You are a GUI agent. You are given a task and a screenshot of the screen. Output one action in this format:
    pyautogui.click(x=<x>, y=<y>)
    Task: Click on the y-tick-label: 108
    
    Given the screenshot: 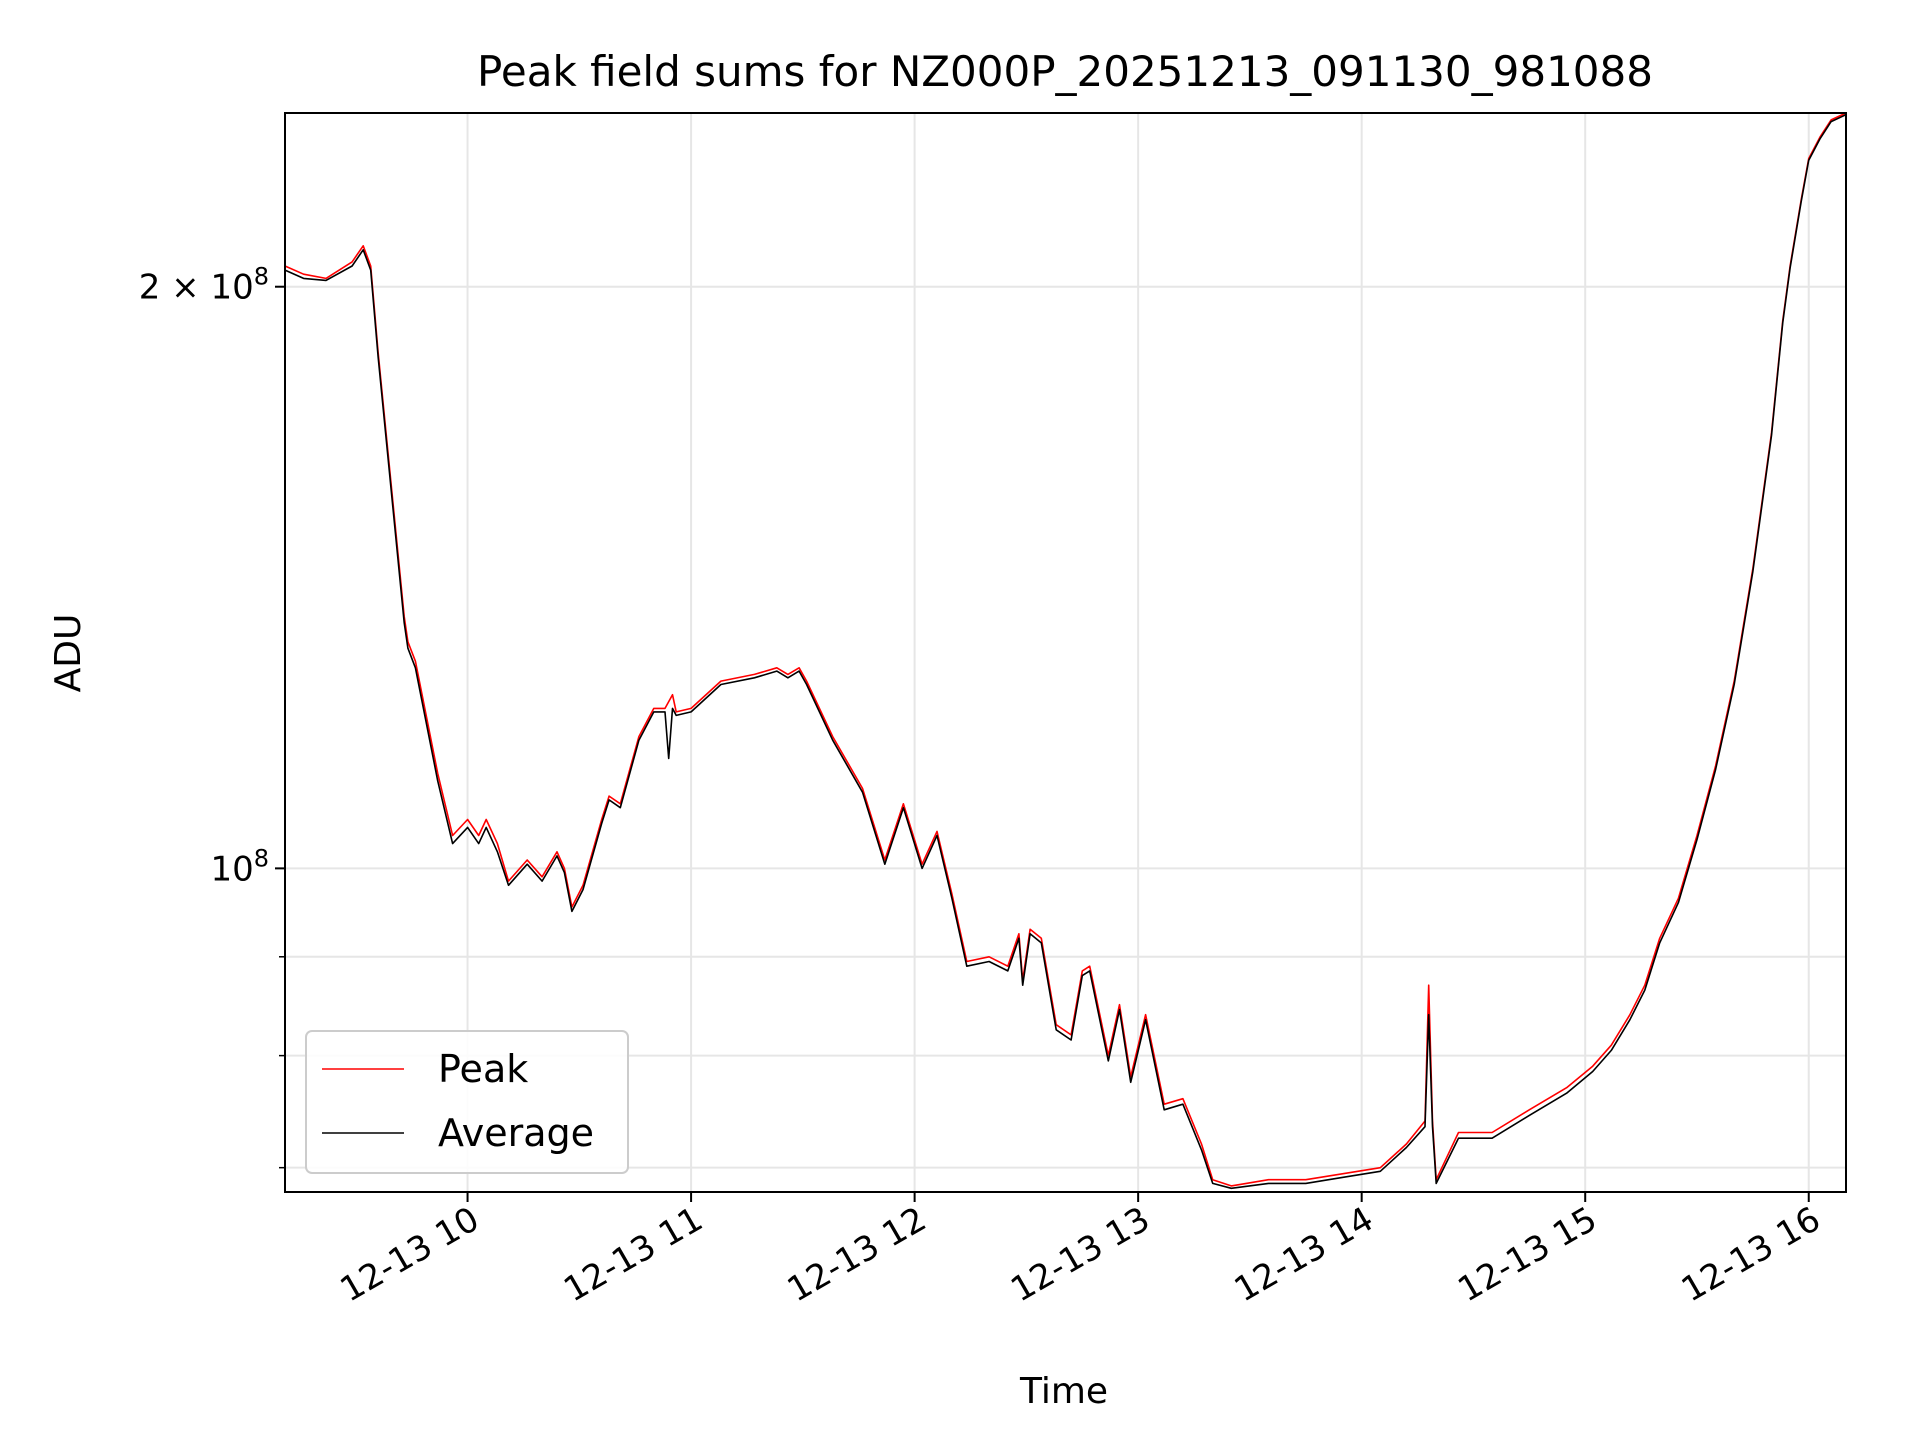 What is the action you would take?
    pyautogui.click(x=239, y=866)
    